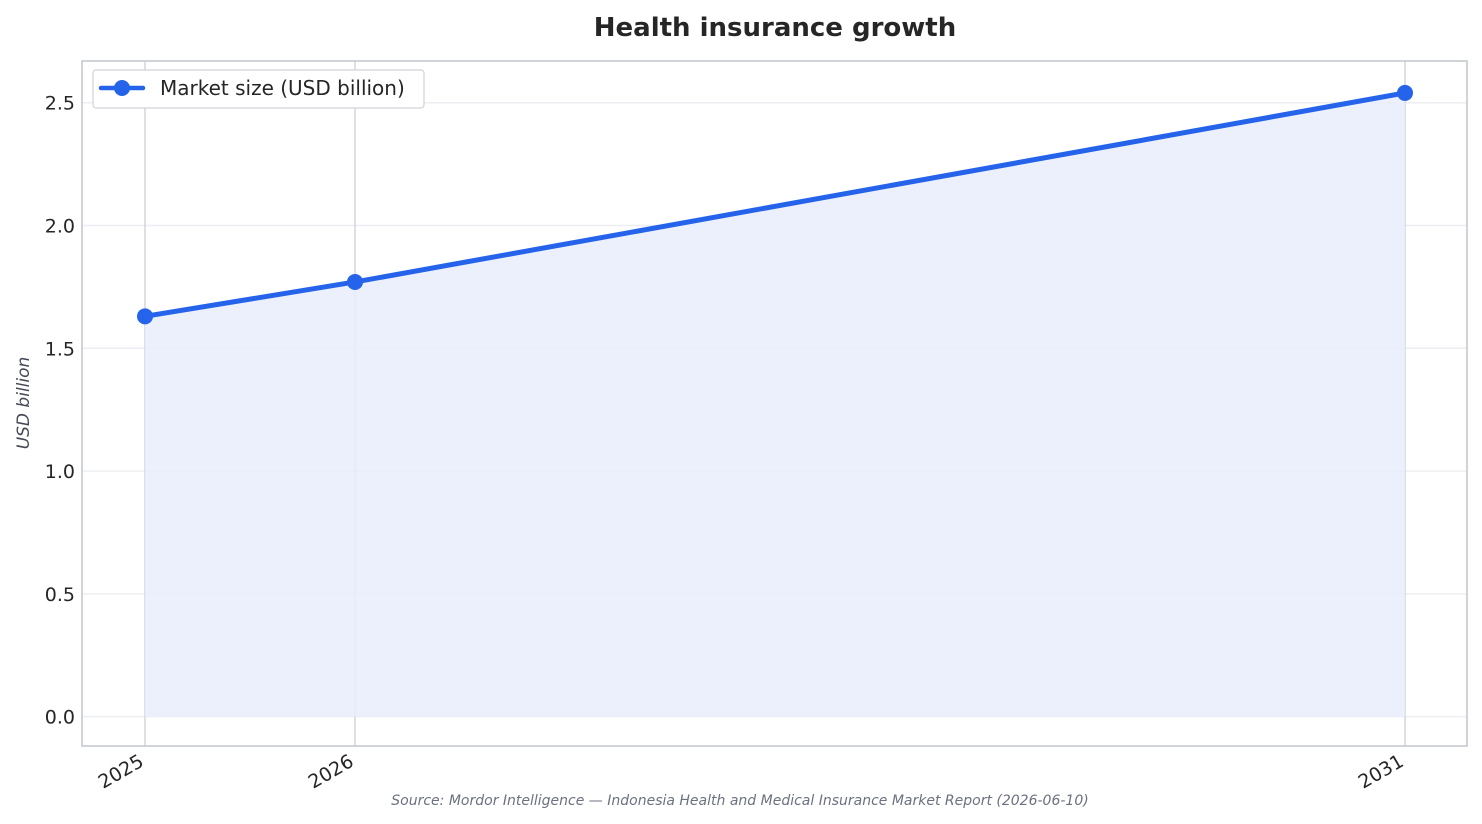 The width and height of the screenshot is (1482, 824). I want to click on chart-title: Health insurance growth, so click(775, 28).